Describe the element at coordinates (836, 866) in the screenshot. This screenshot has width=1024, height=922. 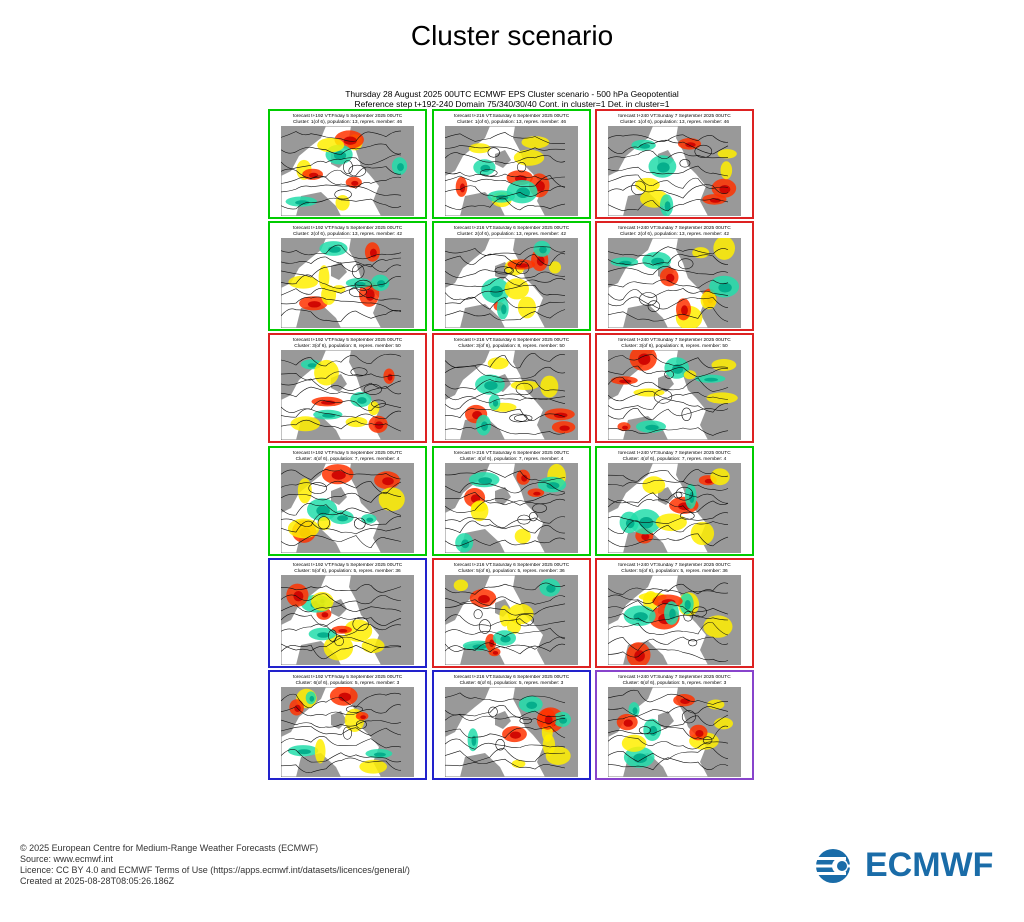
I see `ecmwf-logo-icon` at that location.